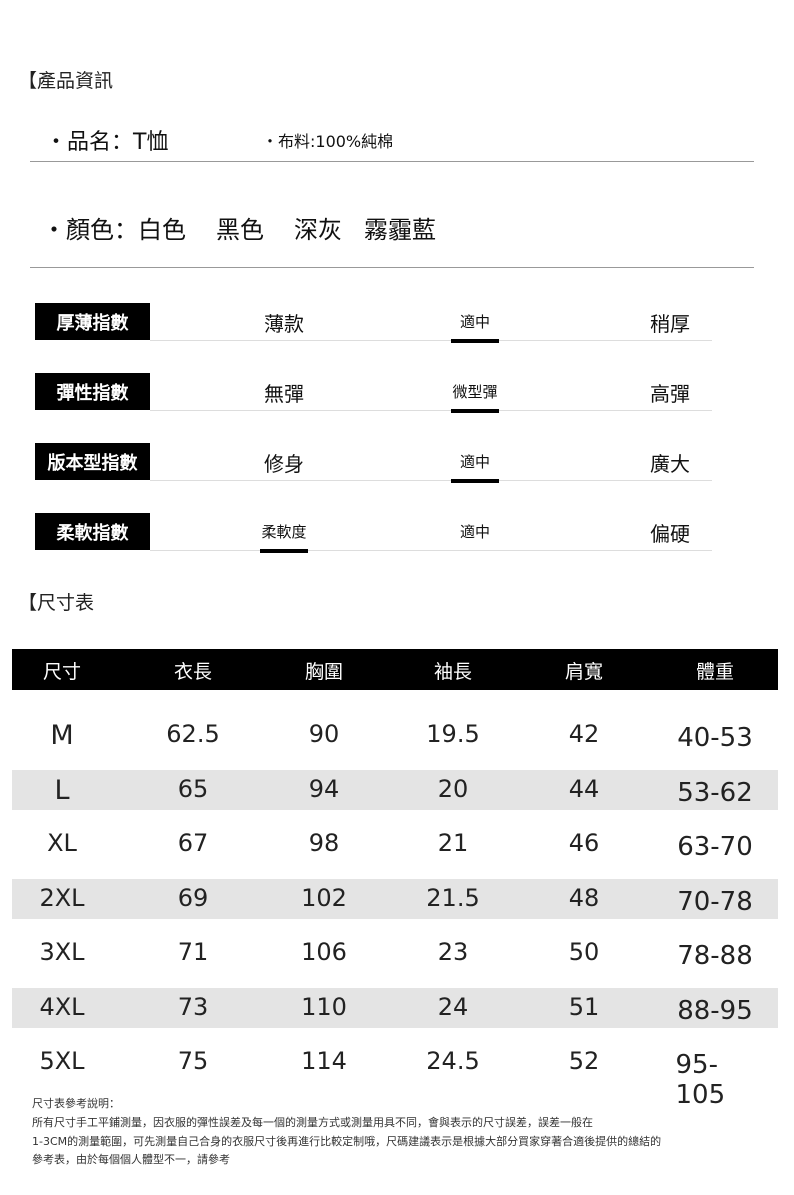 The height and width of the screenshot is (1195, 794). Describe the element at coordinates (453, 672) in the screenshot. I see `column-header: 袖長` at that location.